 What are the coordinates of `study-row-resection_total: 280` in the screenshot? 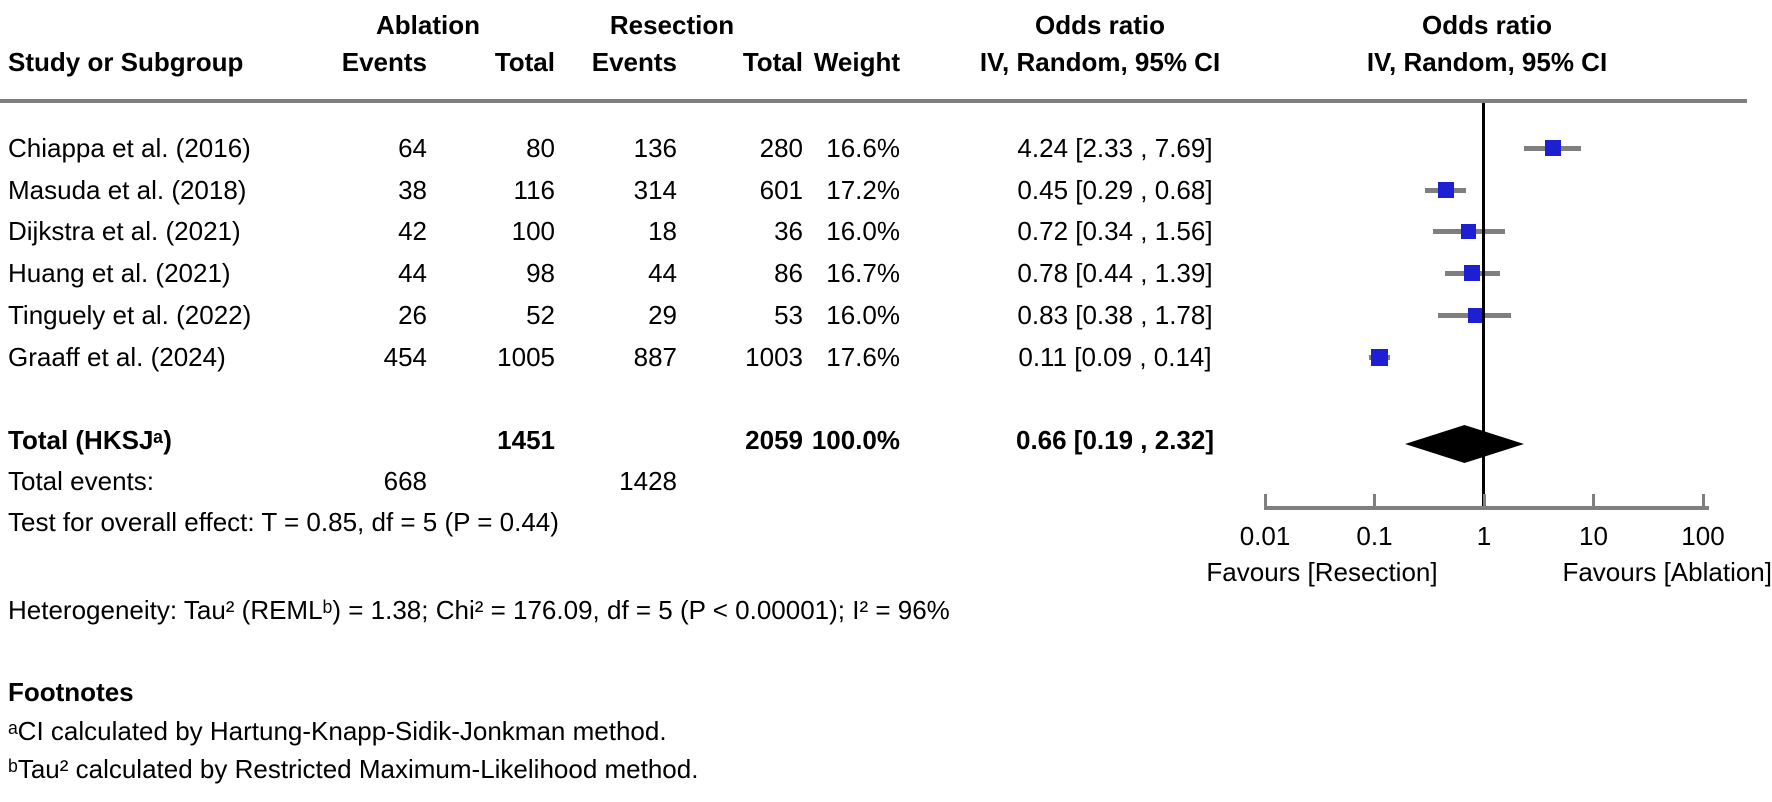 It's located at (781, 148).